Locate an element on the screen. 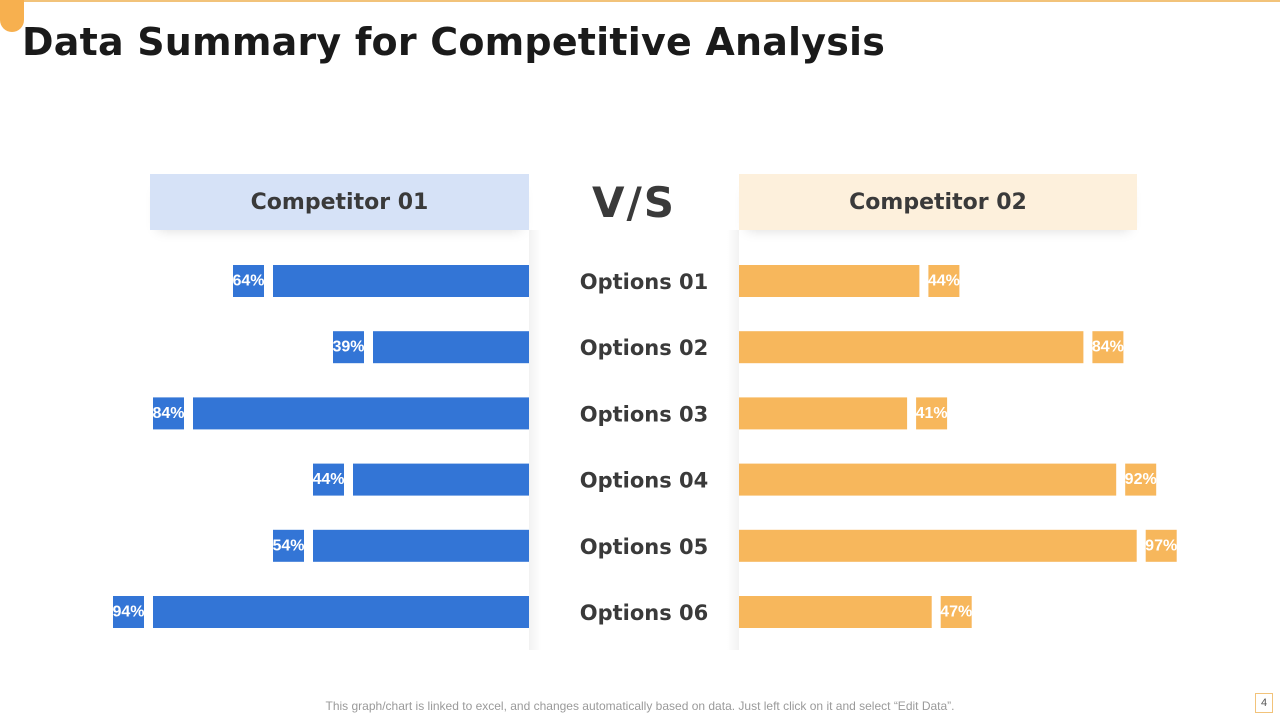 The image size is (1280, 720). competitor-01-data-label-4: 44% is located at coordinates (328, 479).